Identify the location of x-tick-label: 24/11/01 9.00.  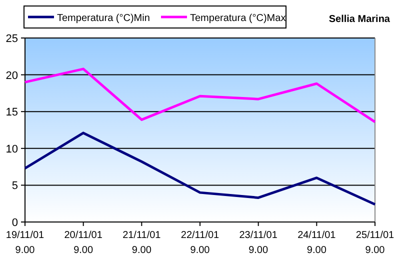
(317, 243).